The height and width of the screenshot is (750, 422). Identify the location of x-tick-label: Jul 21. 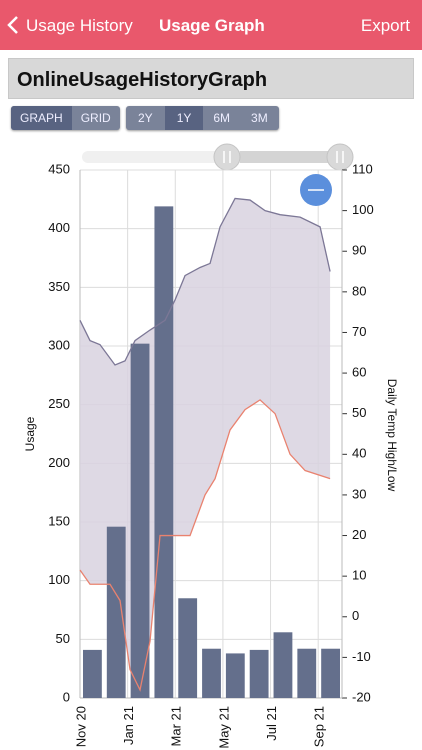
(271, 723).